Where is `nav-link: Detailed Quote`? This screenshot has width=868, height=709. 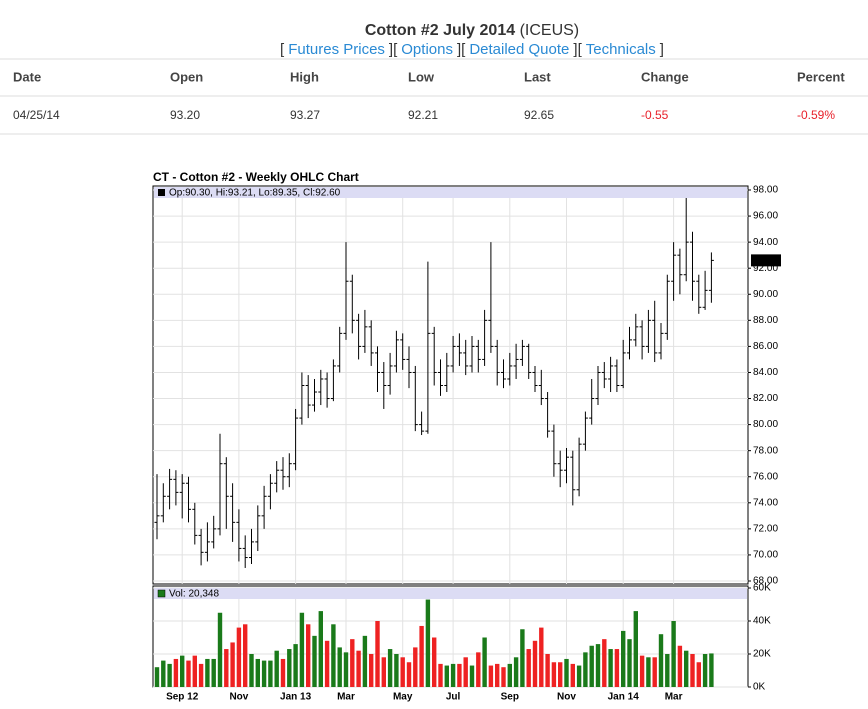 nav-link: Detailed Quote is located at coordinates (519, 49).